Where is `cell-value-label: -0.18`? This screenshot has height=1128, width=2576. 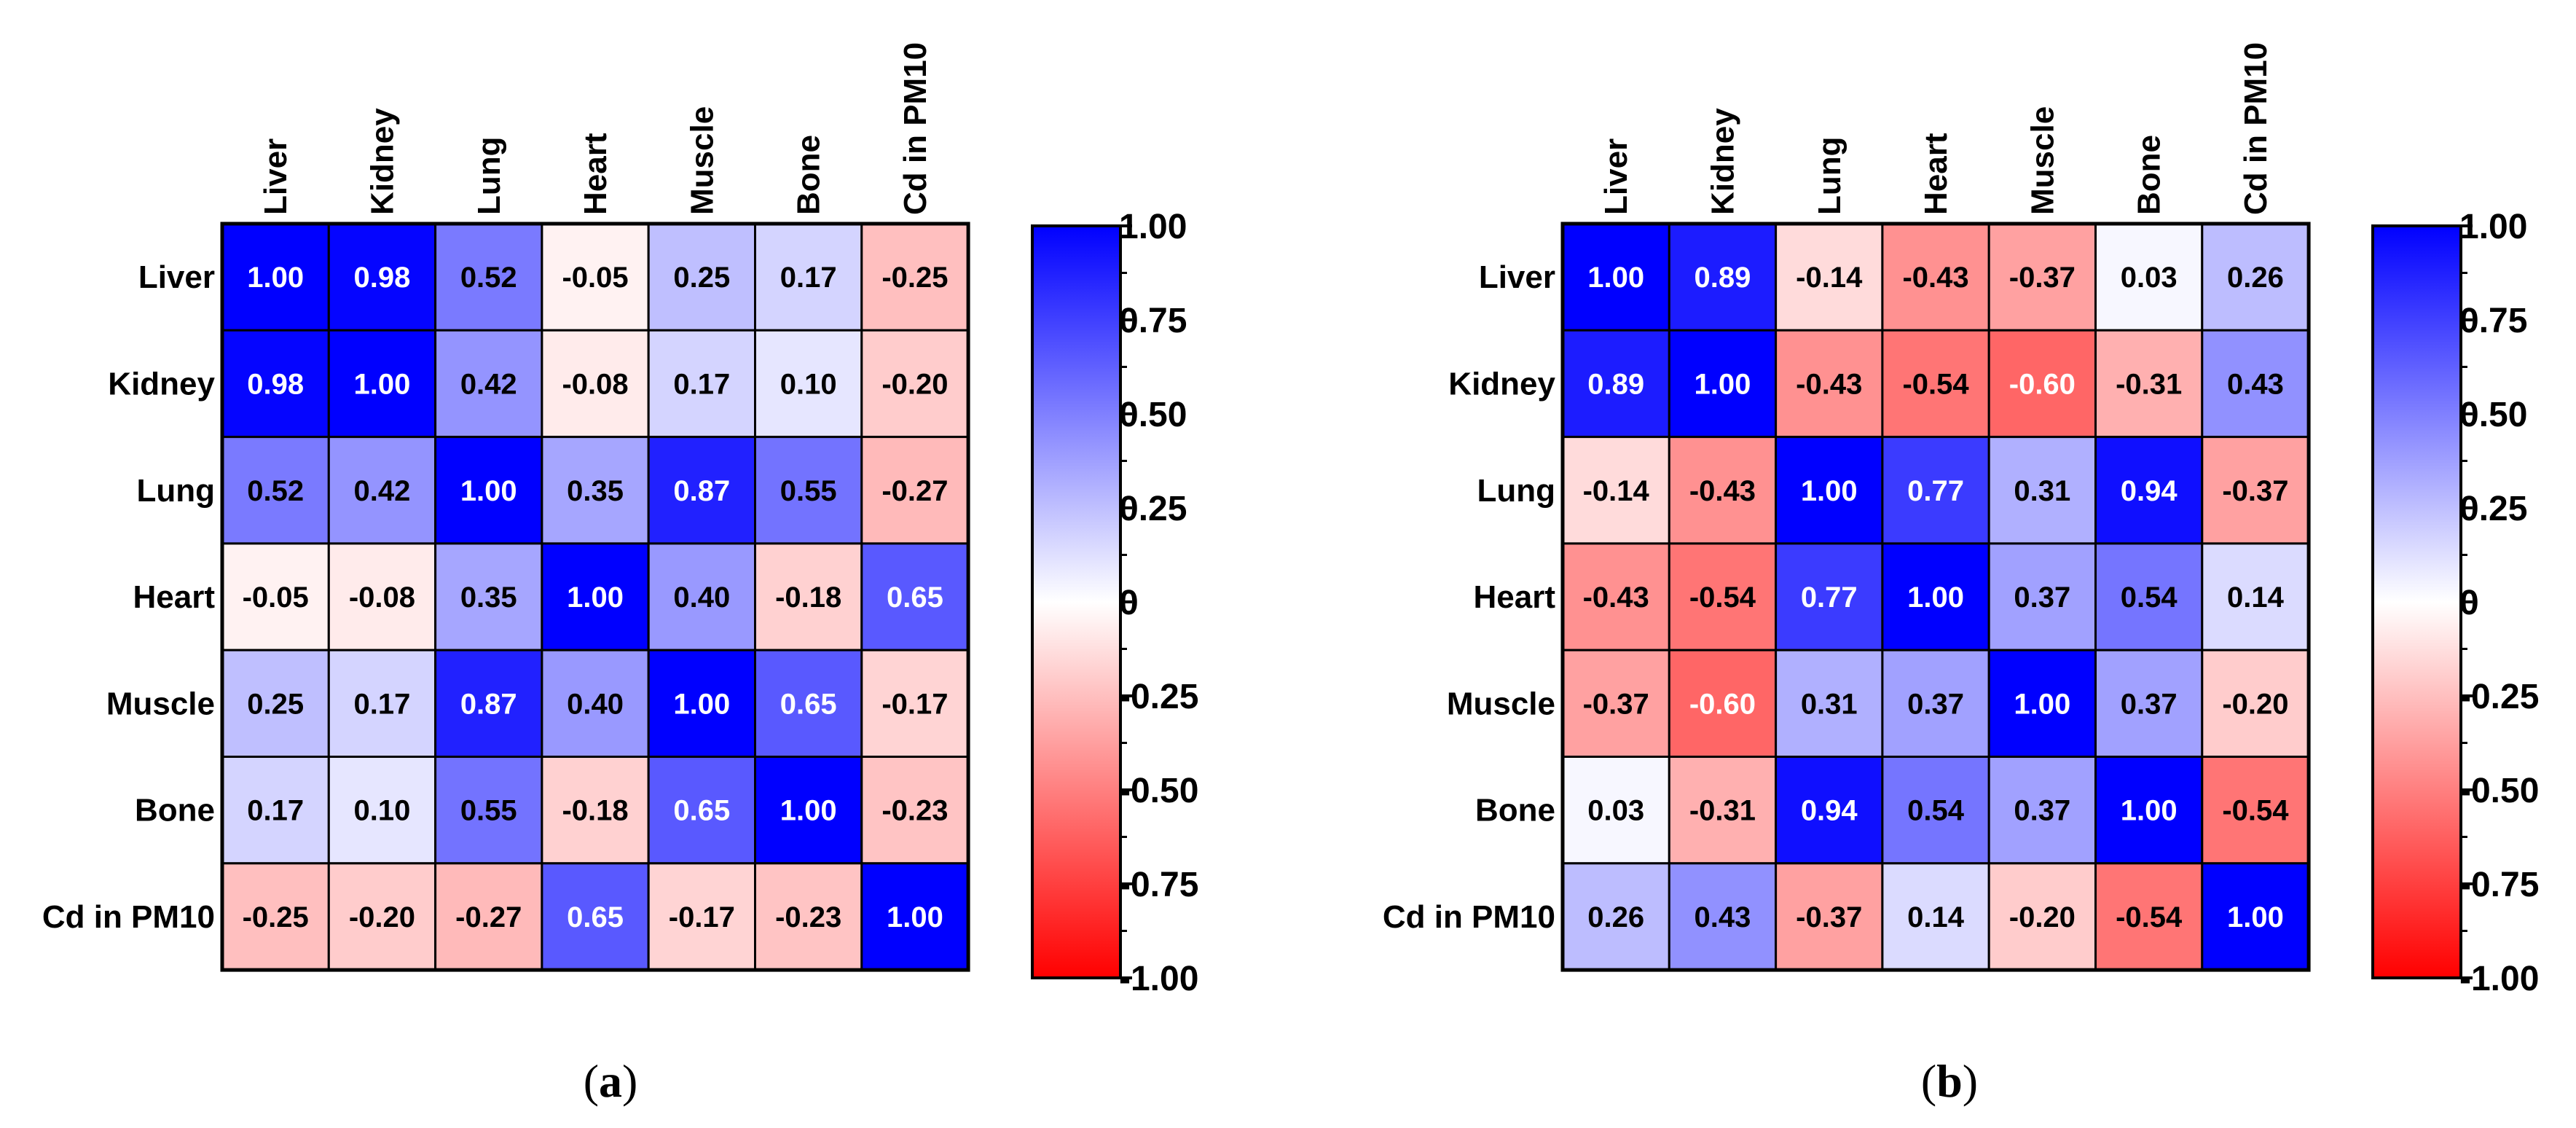
cell-value-label: -0.18 is located at coordinates (595, 811).